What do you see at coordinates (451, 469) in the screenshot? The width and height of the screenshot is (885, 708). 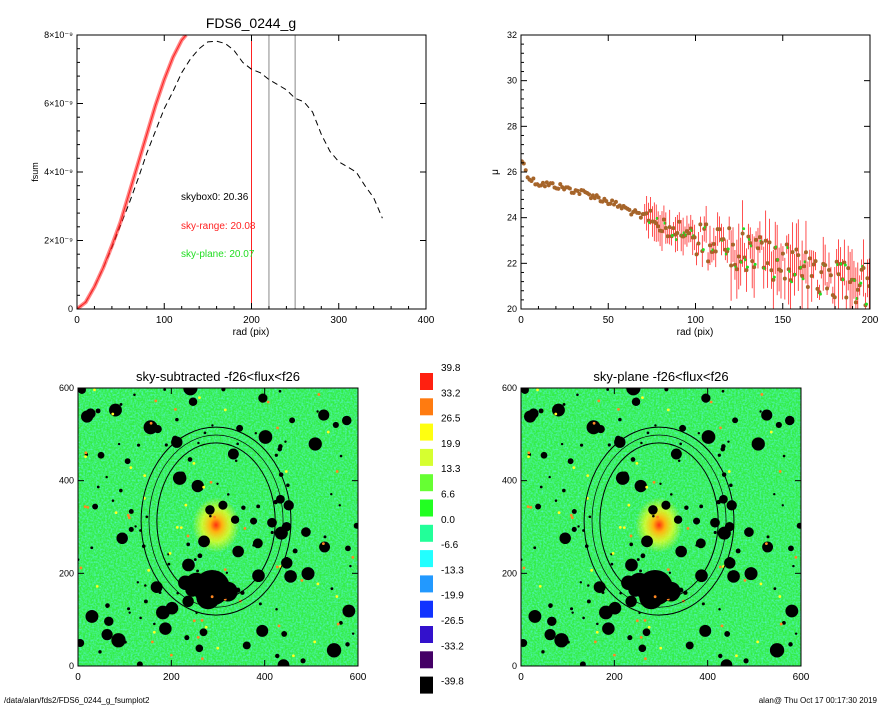 I see `colorbar-label: 13.3` at bounding box center [451, 469].